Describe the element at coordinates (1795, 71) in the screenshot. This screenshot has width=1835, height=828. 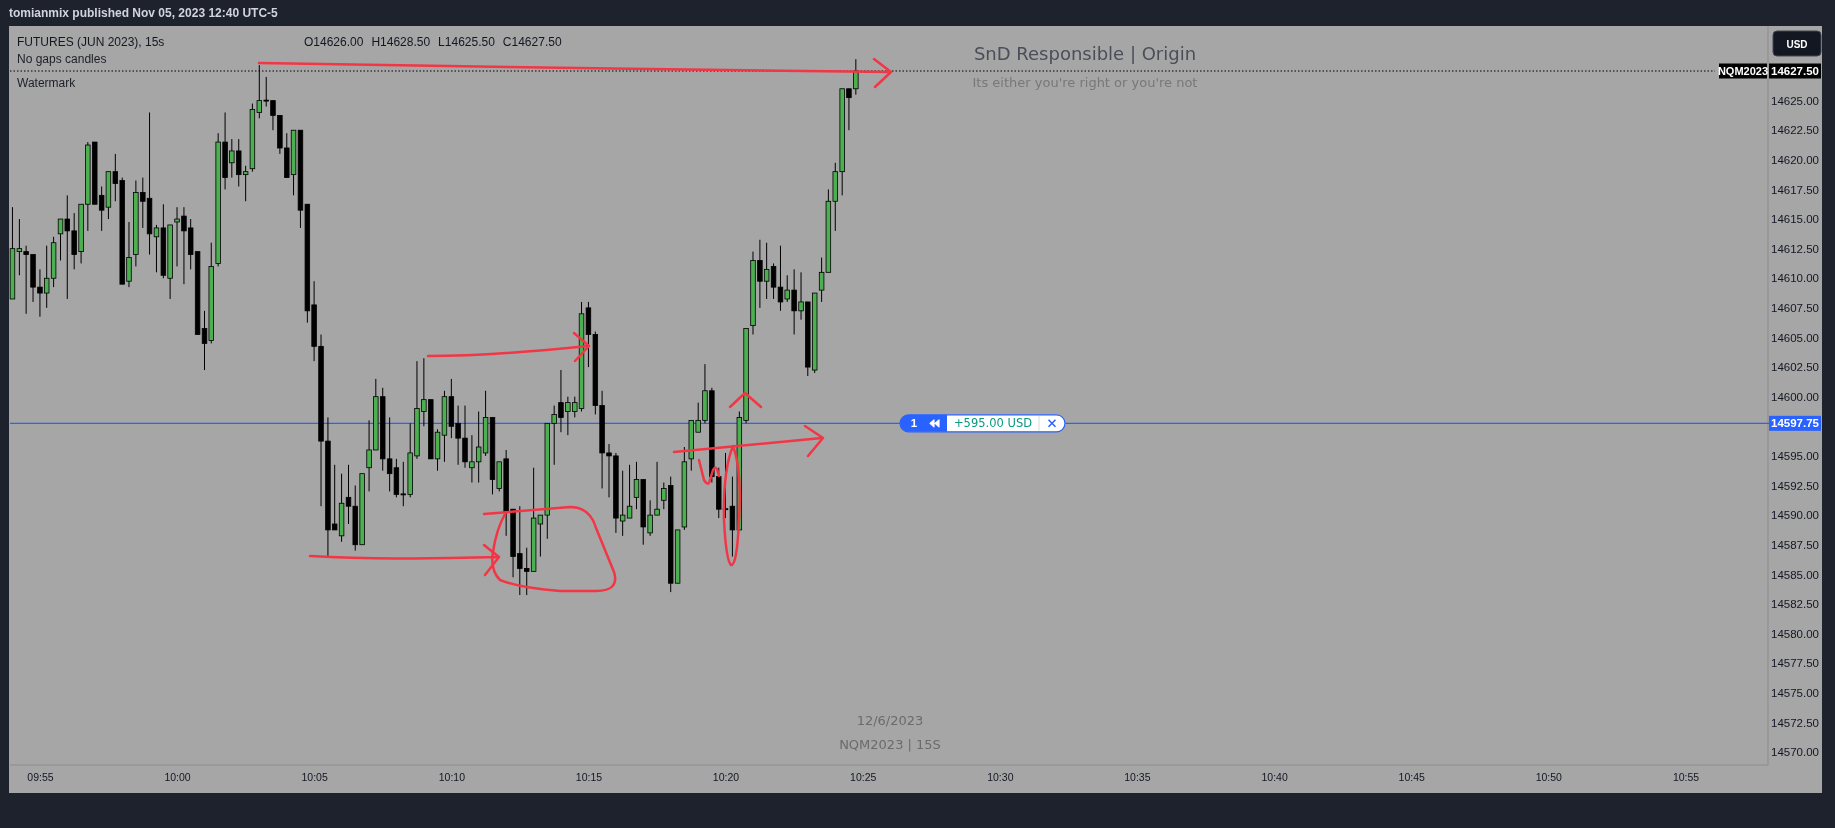
I see `text: 14627.50` at that location.